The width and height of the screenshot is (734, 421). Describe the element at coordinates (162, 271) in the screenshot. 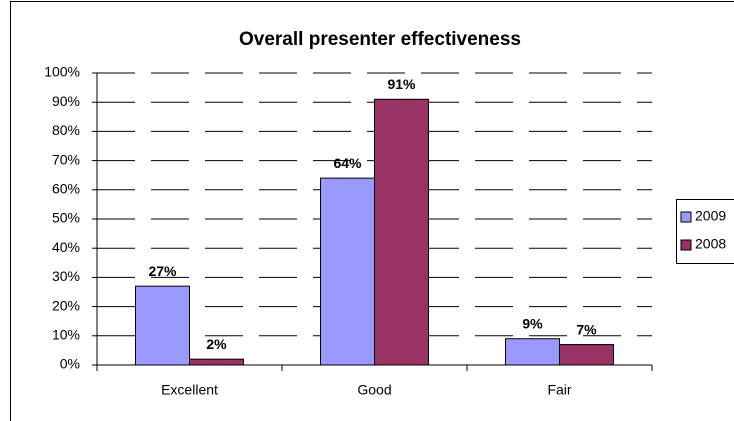

I see `value-label: 27%` at that location.